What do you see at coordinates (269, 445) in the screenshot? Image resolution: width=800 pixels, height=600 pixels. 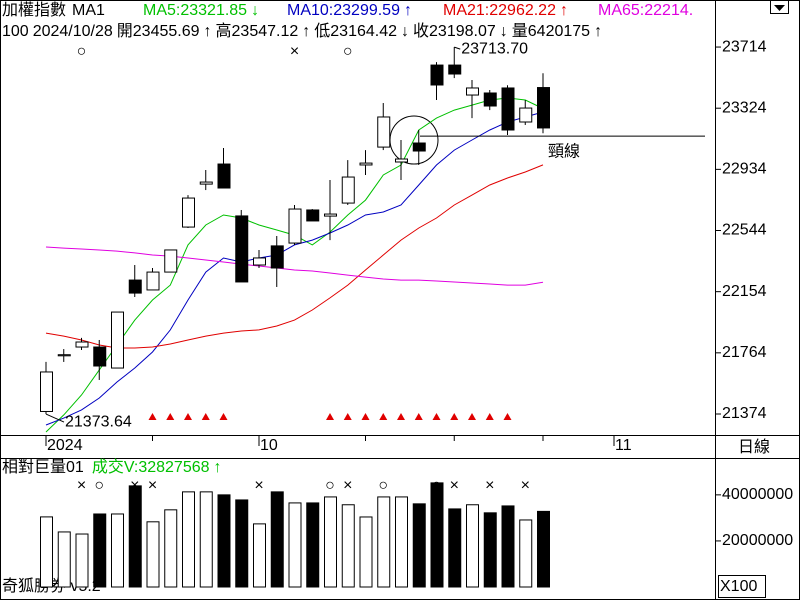 I see `x-tick-label: 10` at bounding box center [269, 445].